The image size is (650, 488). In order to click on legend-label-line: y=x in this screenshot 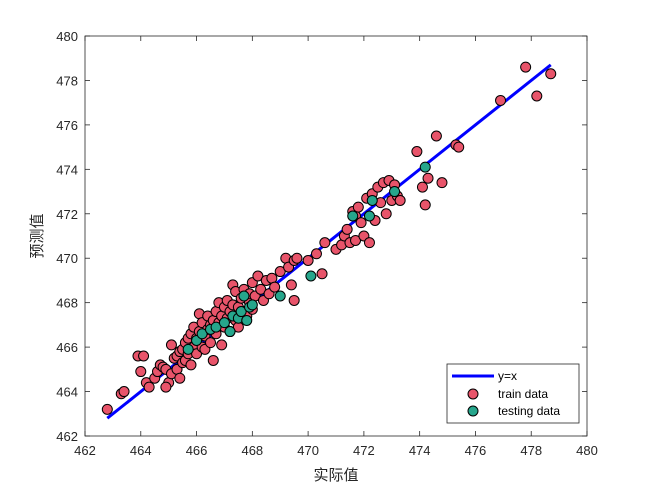, I will do `click(507, 376)`.